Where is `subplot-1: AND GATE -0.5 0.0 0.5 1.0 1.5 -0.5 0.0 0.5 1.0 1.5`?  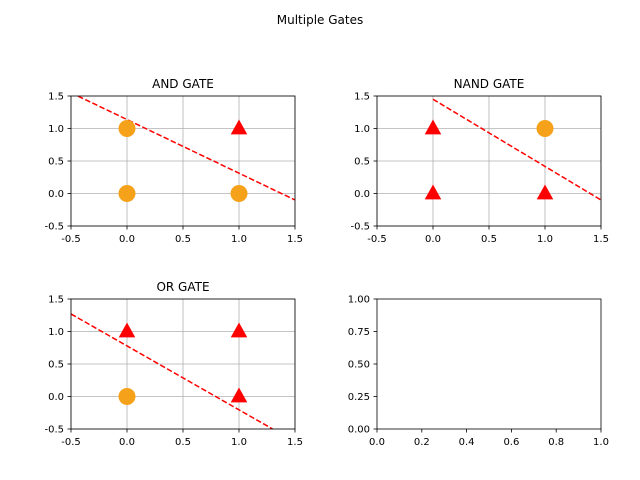 subplot-1: AND GATE -0.5 0.0 0.5 1.0 1.5 -0.5 0.0 0.5 1.0 1.5 is located at coordinates (173, 161).